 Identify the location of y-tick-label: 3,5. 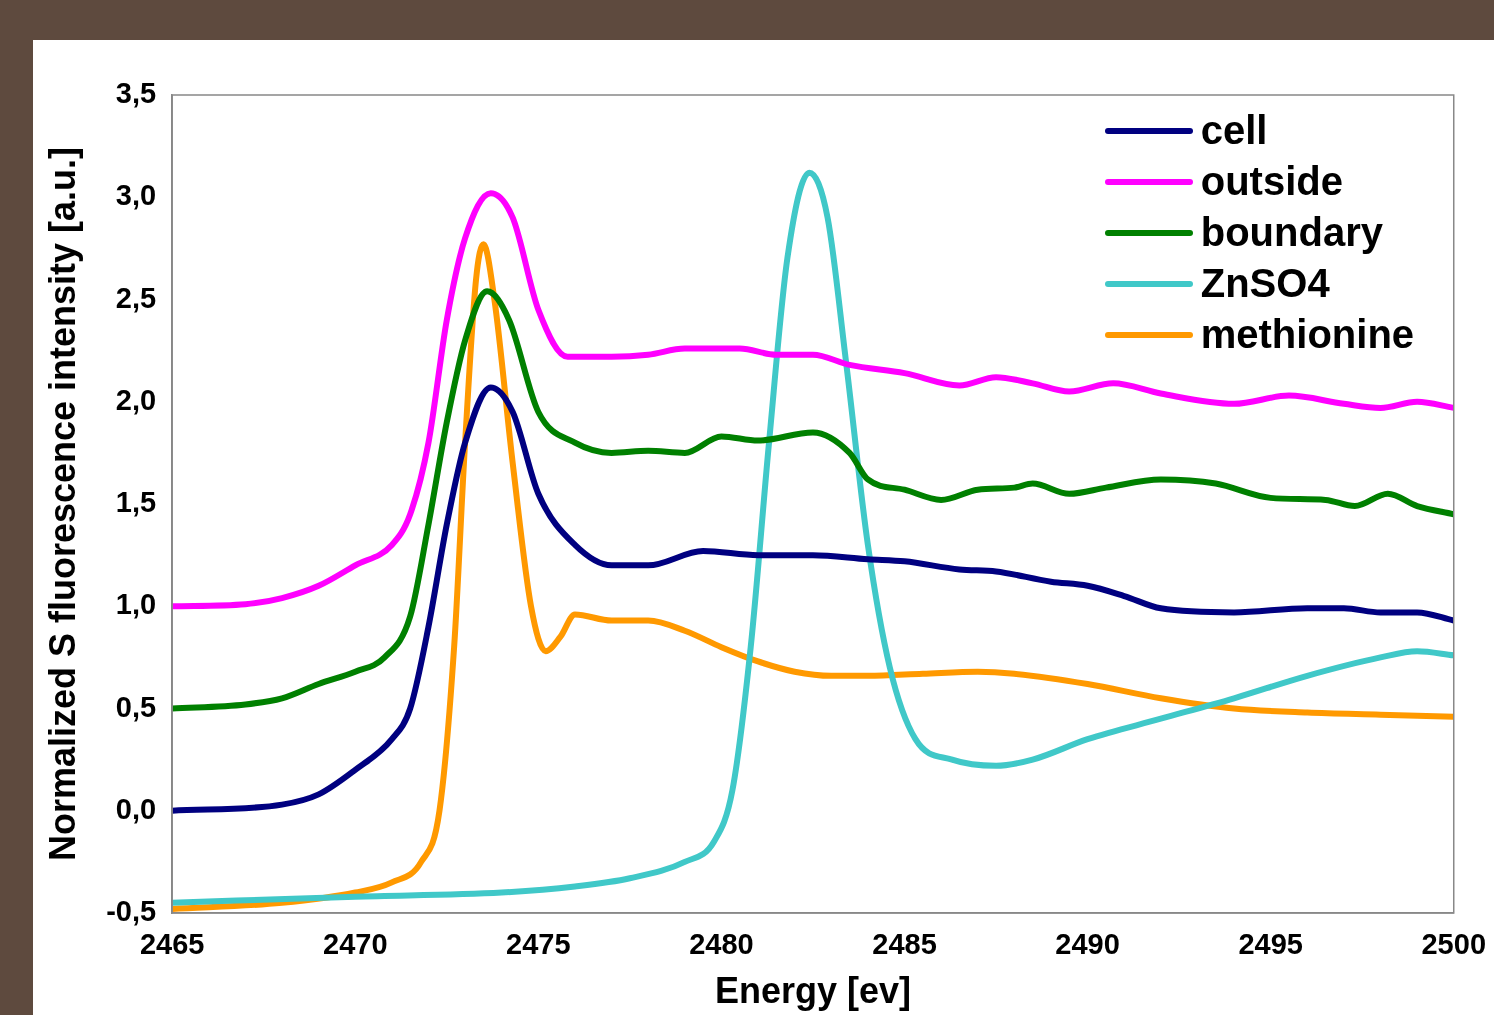
(136, 93).